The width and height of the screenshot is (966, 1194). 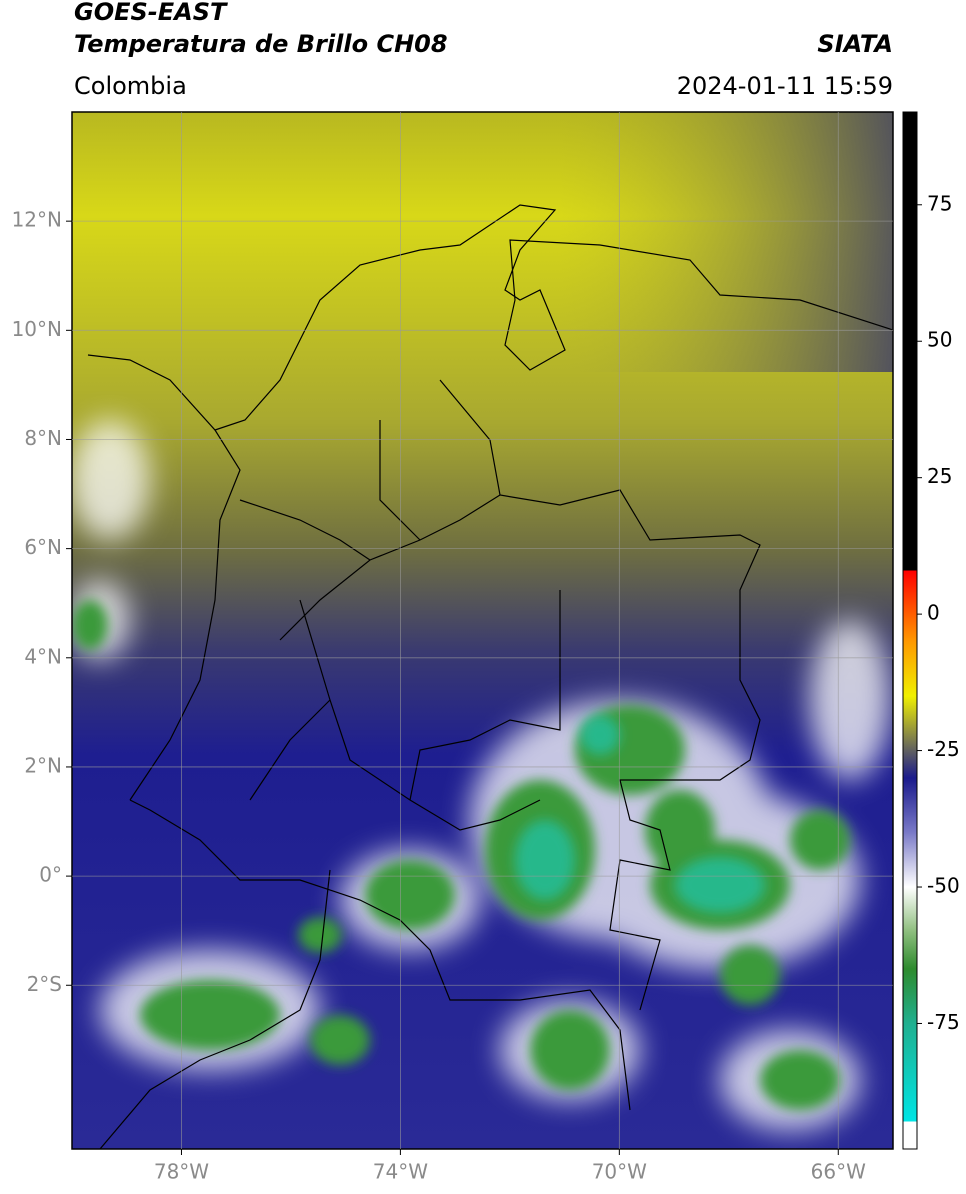 I want to click on x-tick-label: 74°W, so click(x=400, y=1172).